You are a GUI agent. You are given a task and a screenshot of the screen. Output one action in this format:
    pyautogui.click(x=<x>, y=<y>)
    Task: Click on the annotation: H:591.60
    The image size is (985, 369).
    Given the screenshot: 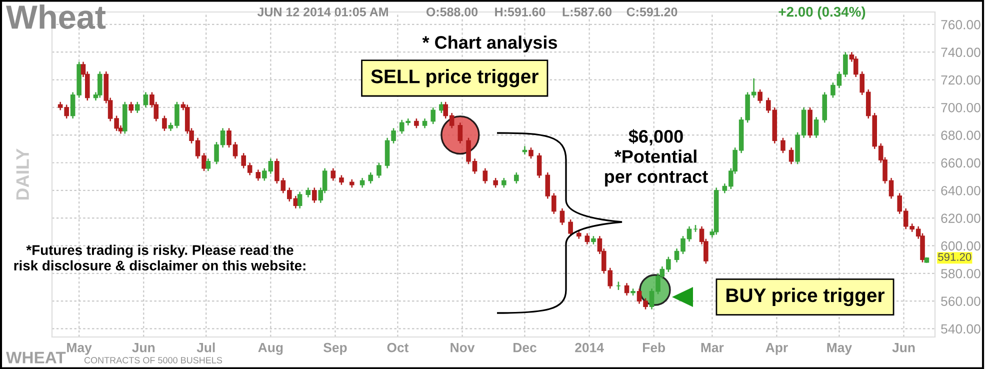 What is the action you would take?
    pyautogui.click(x=520, y=12)
    